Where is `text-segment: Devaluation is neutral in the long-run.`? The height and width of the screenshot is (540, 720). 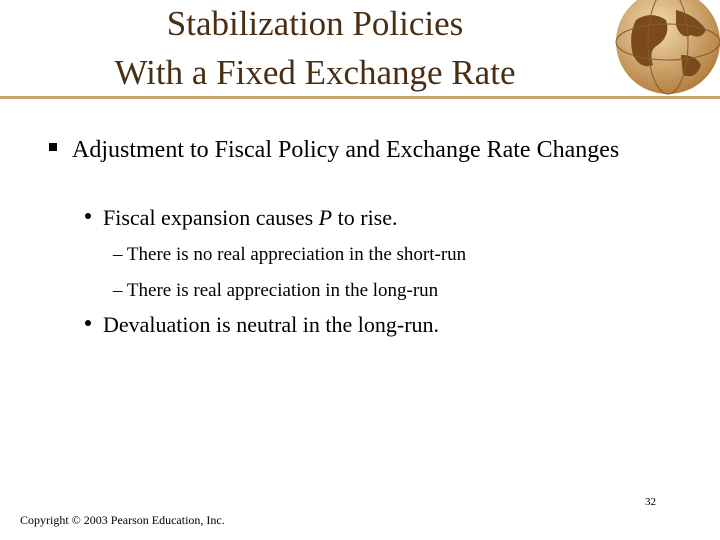 text-segment: Devaluation is neutral in the long-run. is located at coordinates (271, 324).